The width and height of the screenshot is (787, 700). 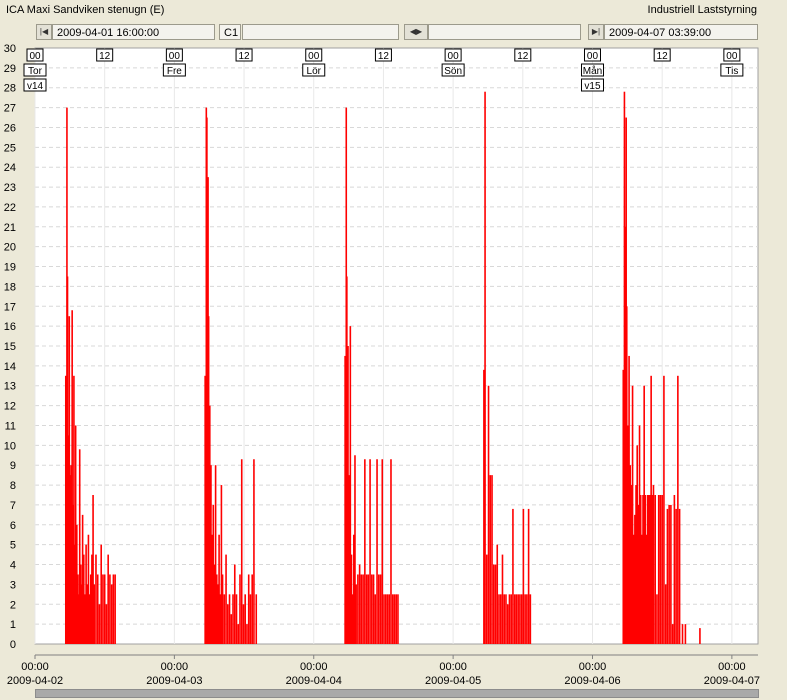 What do you see at coordinates (10, 109) in the screenshot?
I see `y-tick-label: 27` at bounding box center [10, 109].